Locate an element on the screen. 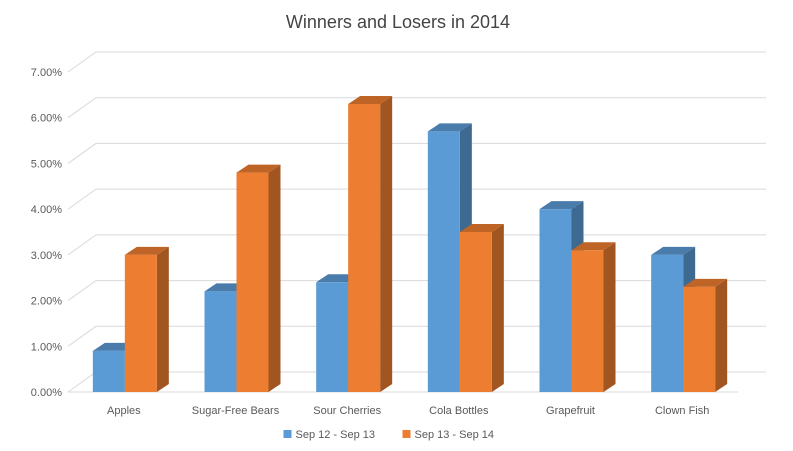 Image resolution: width=793 pixels, height=451 pixels. y-tick-label: 1.00% is located at coordinates (46, 347).